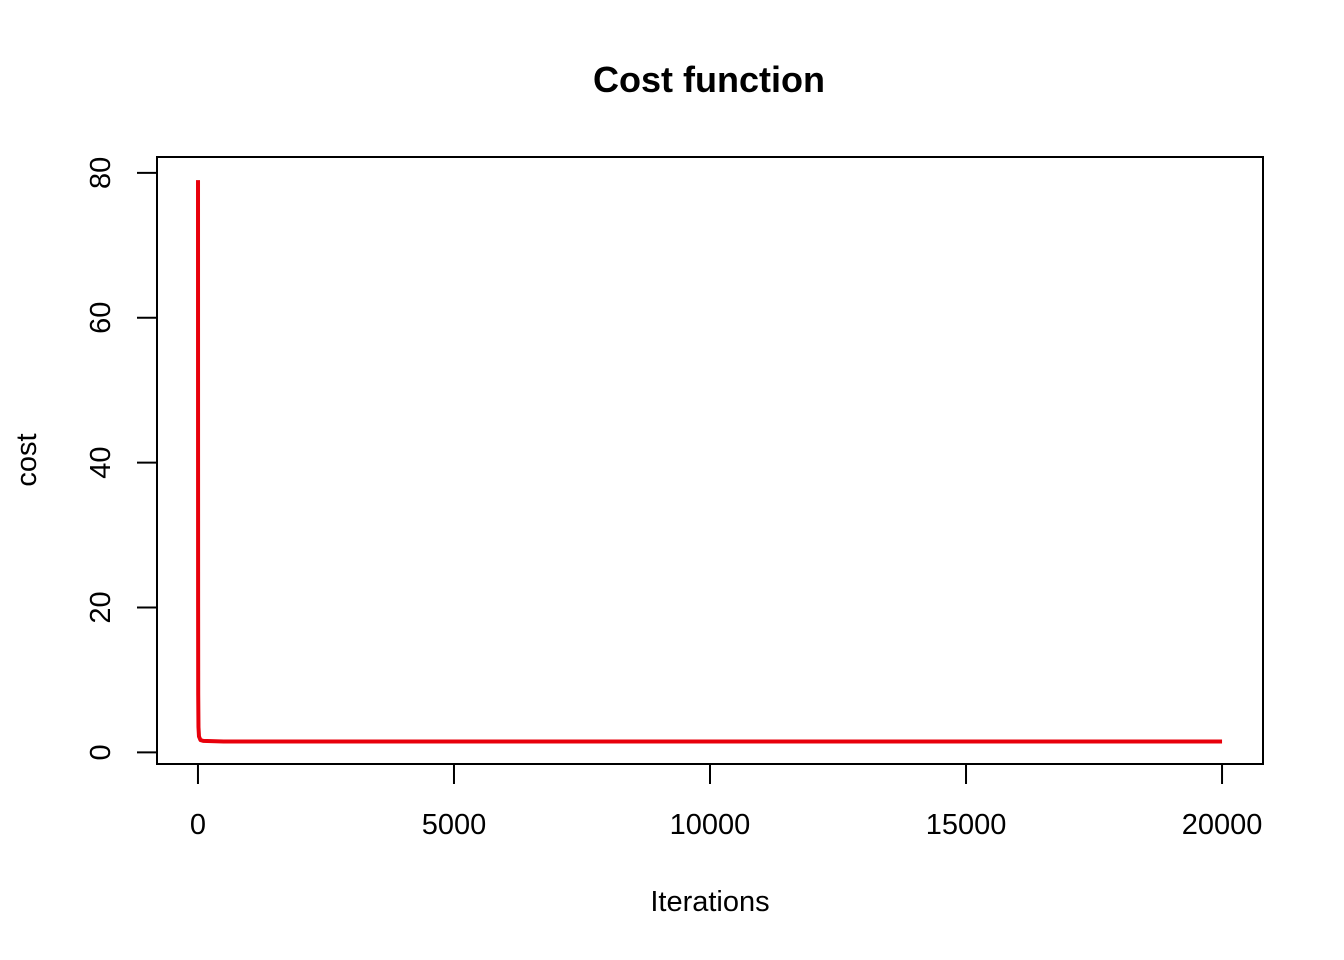 Image resolution: width=1344 pixels, height=960 pixels. Describe the element at coordinates (709, 902) in the screenshot. I see `x-axis-label: Iterations` at that location.